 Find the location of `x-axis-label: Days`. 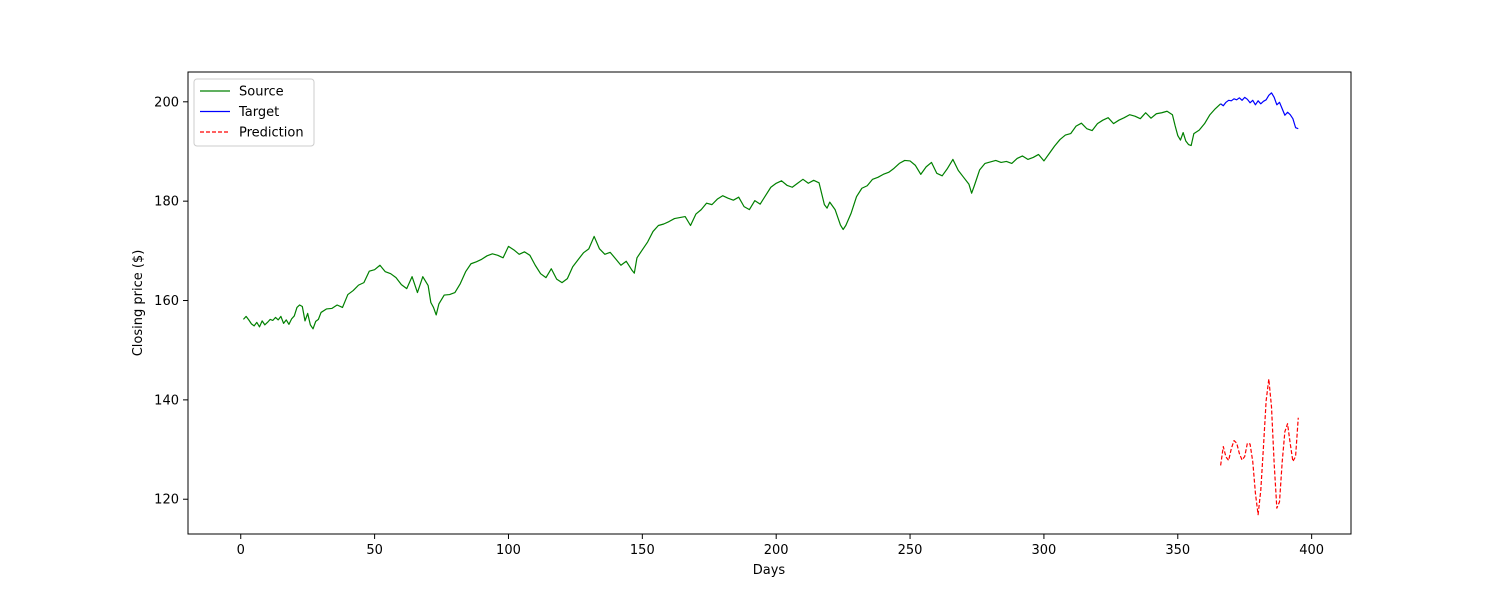

x-axis-label: Days is located at coordinates (769, 570).